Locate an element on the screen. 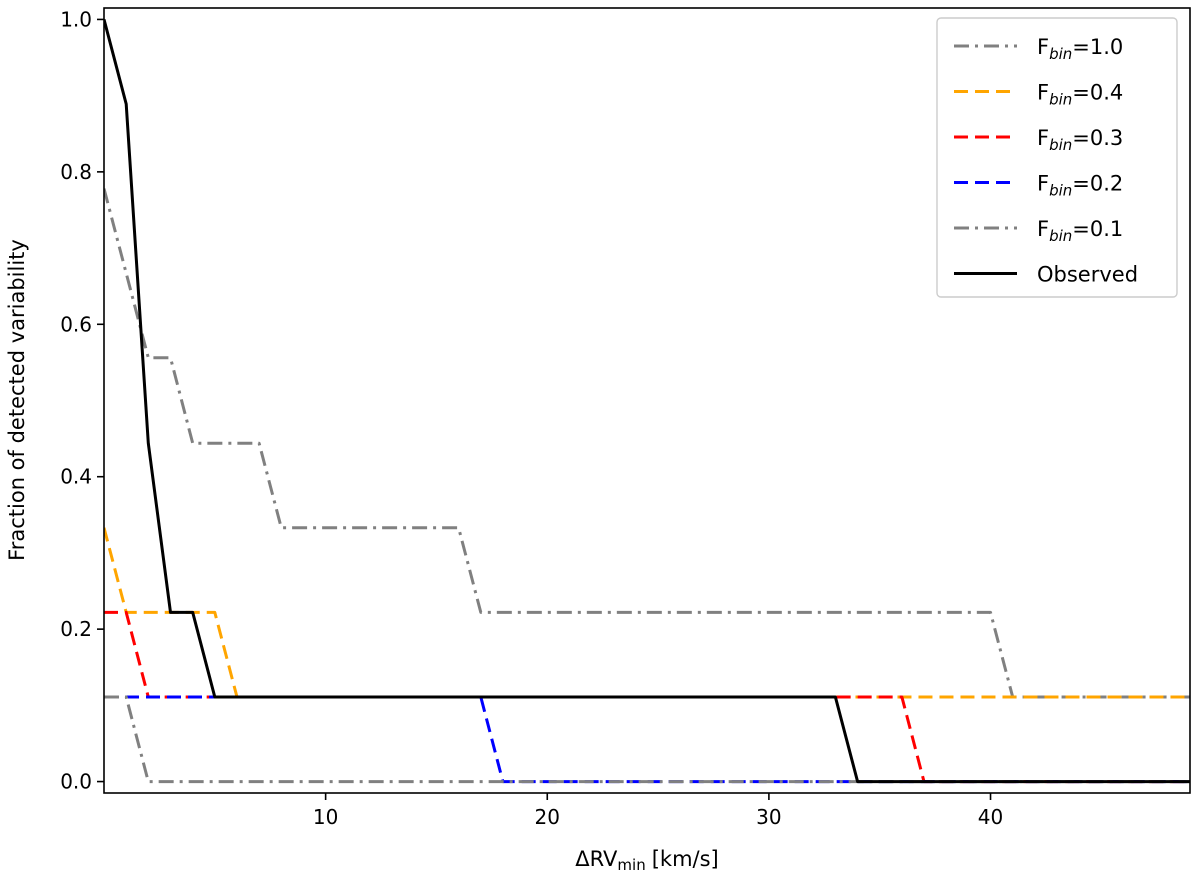 Image resolution: width=1200 pixels, height=883 pixels. x-tick-label: 10 is located at coordinates (325, 817).